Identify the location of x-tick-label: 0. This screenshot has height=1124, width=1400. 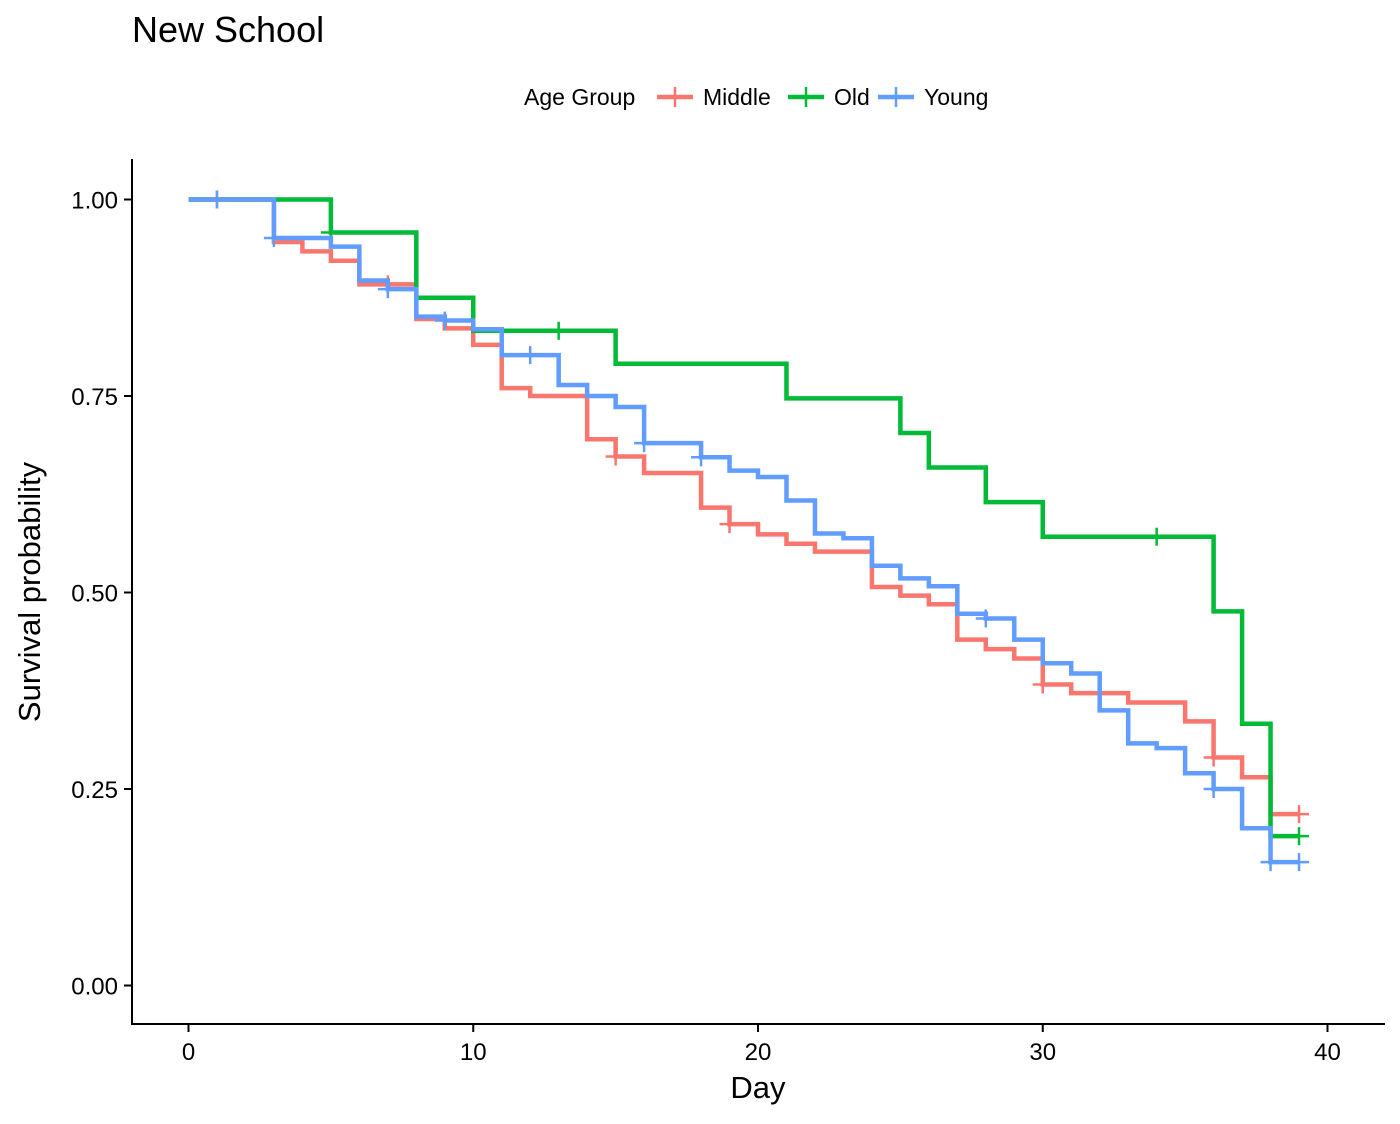
(188, 1052).